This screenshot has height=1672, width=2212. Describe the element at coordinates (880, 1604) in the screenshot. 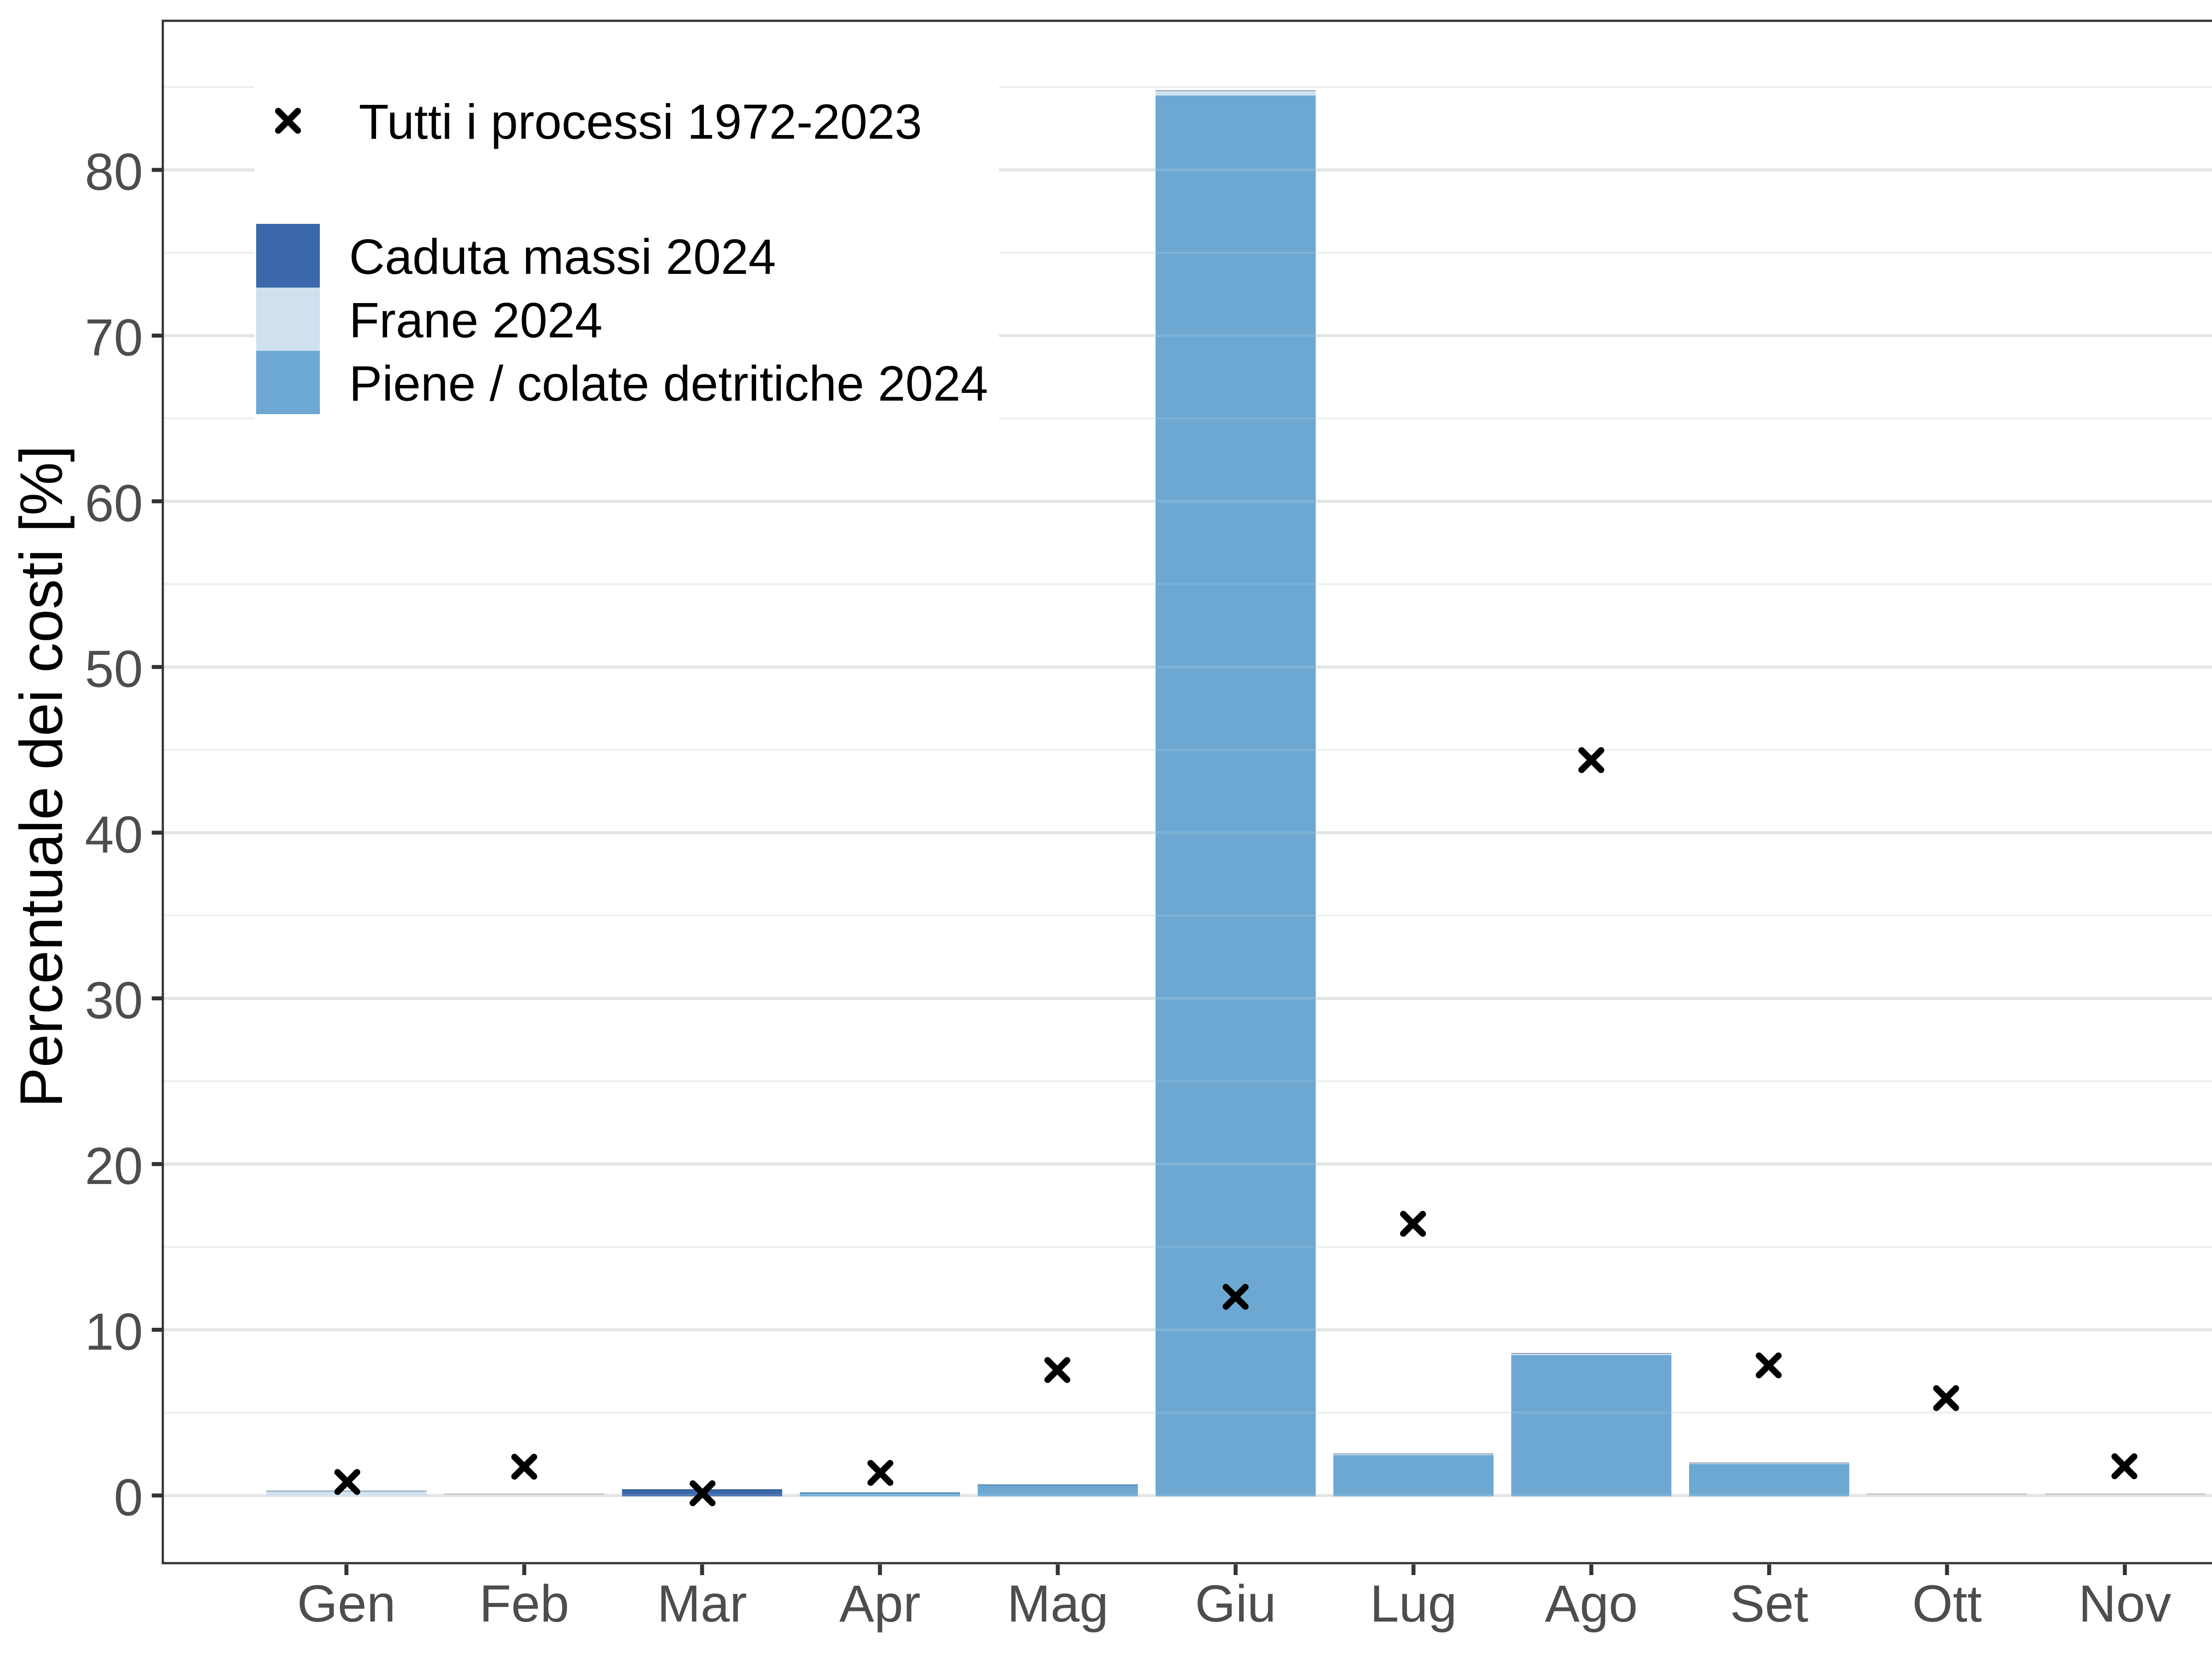

I see `svg-text: Apr` at that location.